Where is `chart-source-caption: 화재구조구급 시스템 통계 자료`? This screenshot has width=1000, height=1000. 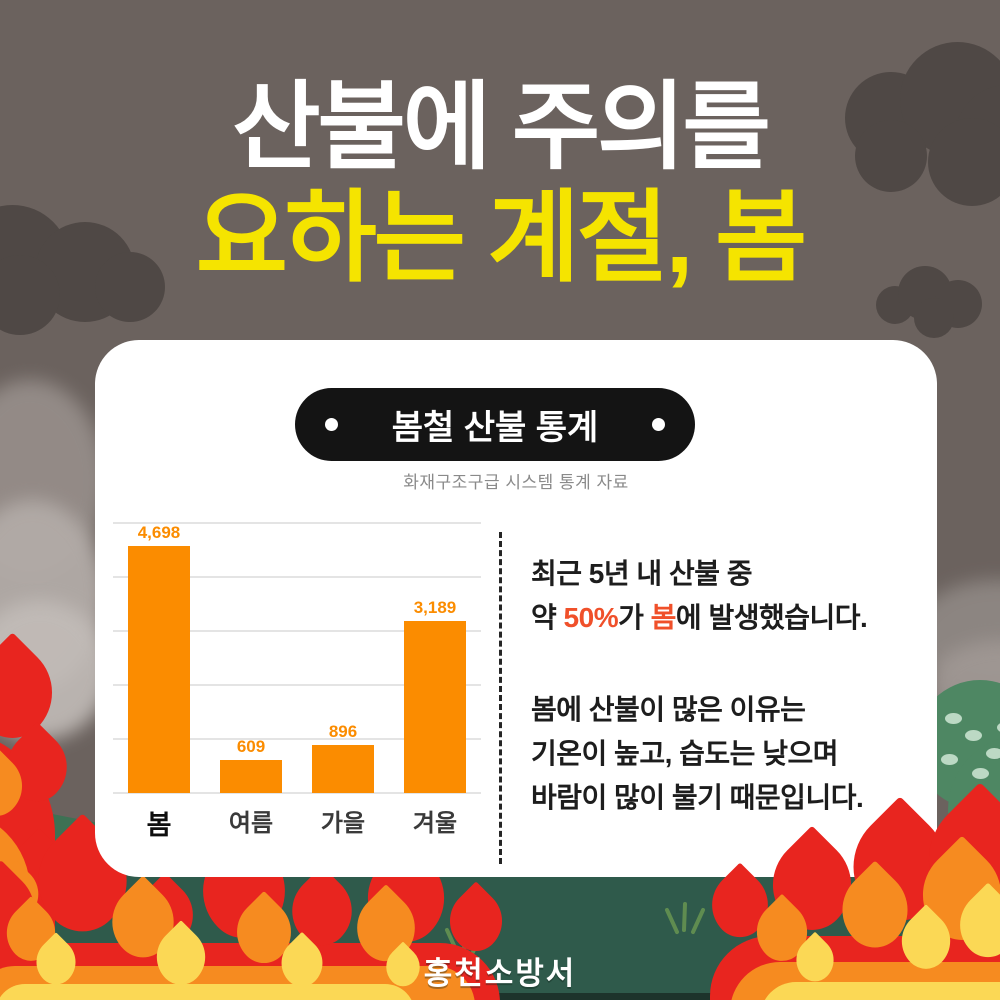 chart-source-caption: 화재구조구급 시스템 통계 자료 is located at coordinates (516, 482).